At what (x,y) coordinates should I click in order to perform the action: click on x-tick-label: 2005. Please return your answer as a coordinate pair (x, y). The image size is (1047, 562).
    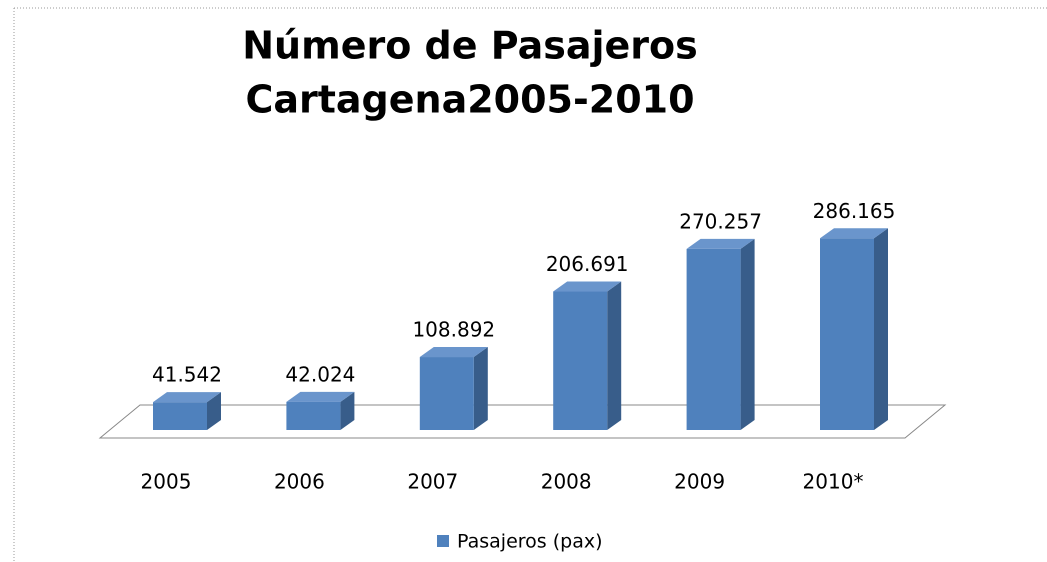
    Looking at the image, I should click on (166, 482).